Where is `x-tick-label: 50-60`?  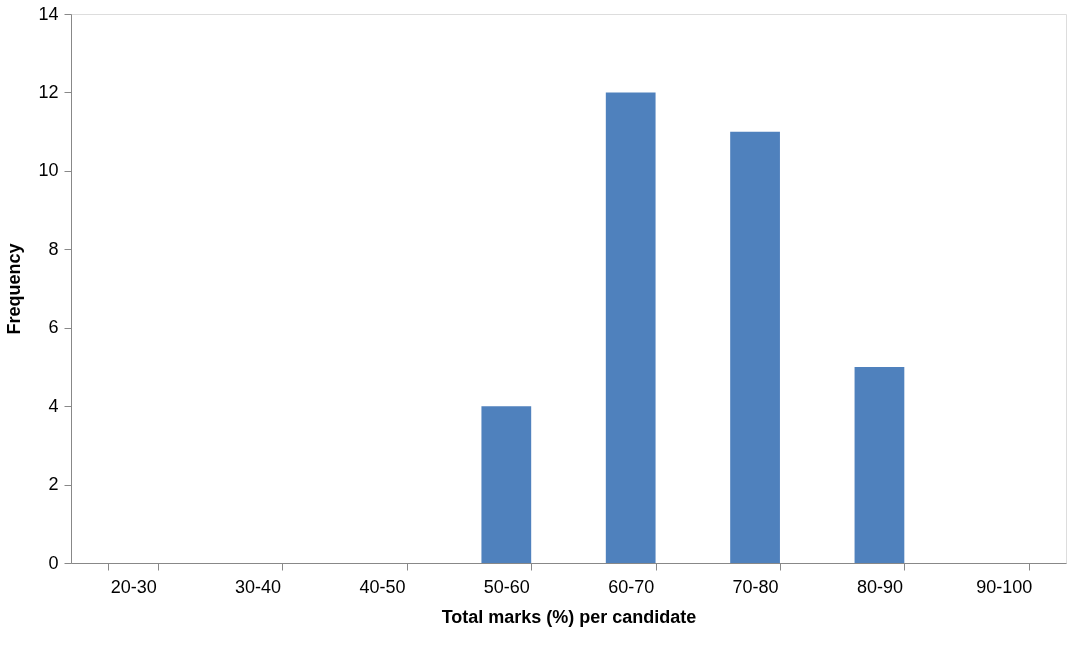 x-tick-label: 50-60 is located at coordinates (506, 586).